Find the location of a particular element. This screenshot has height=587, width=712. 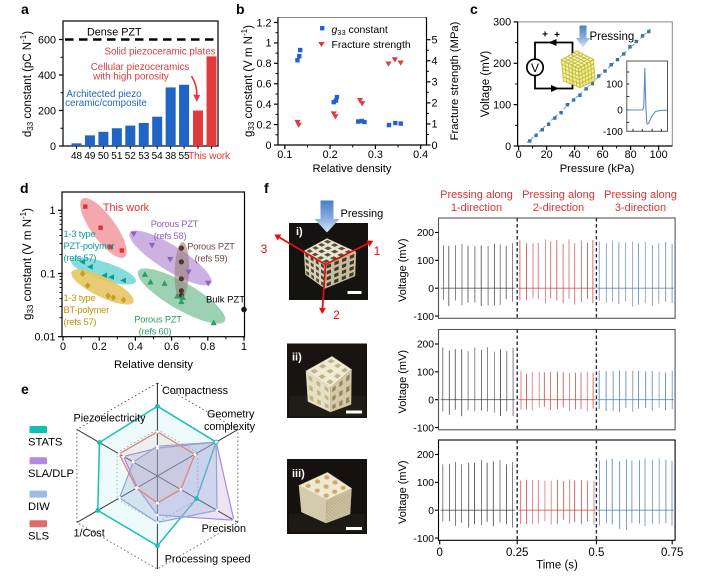

svg-text: Piezoelectricity is located at coordinates (110, 419).